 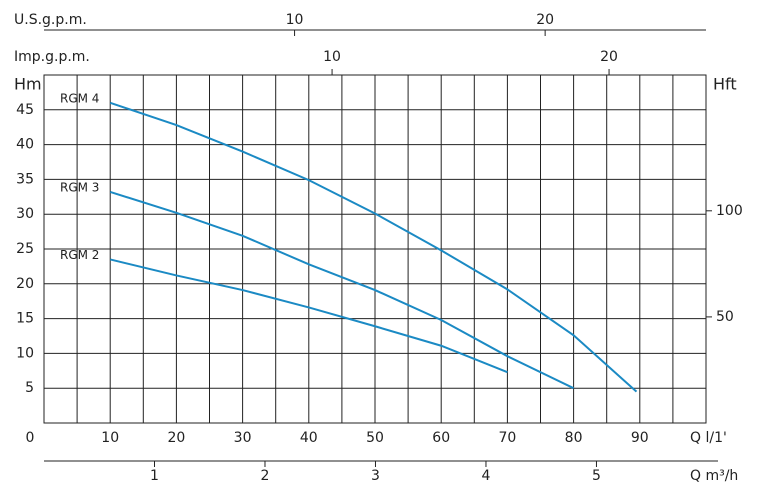 I want to click on series-label: RGM 2, so click(x=79, y=255).